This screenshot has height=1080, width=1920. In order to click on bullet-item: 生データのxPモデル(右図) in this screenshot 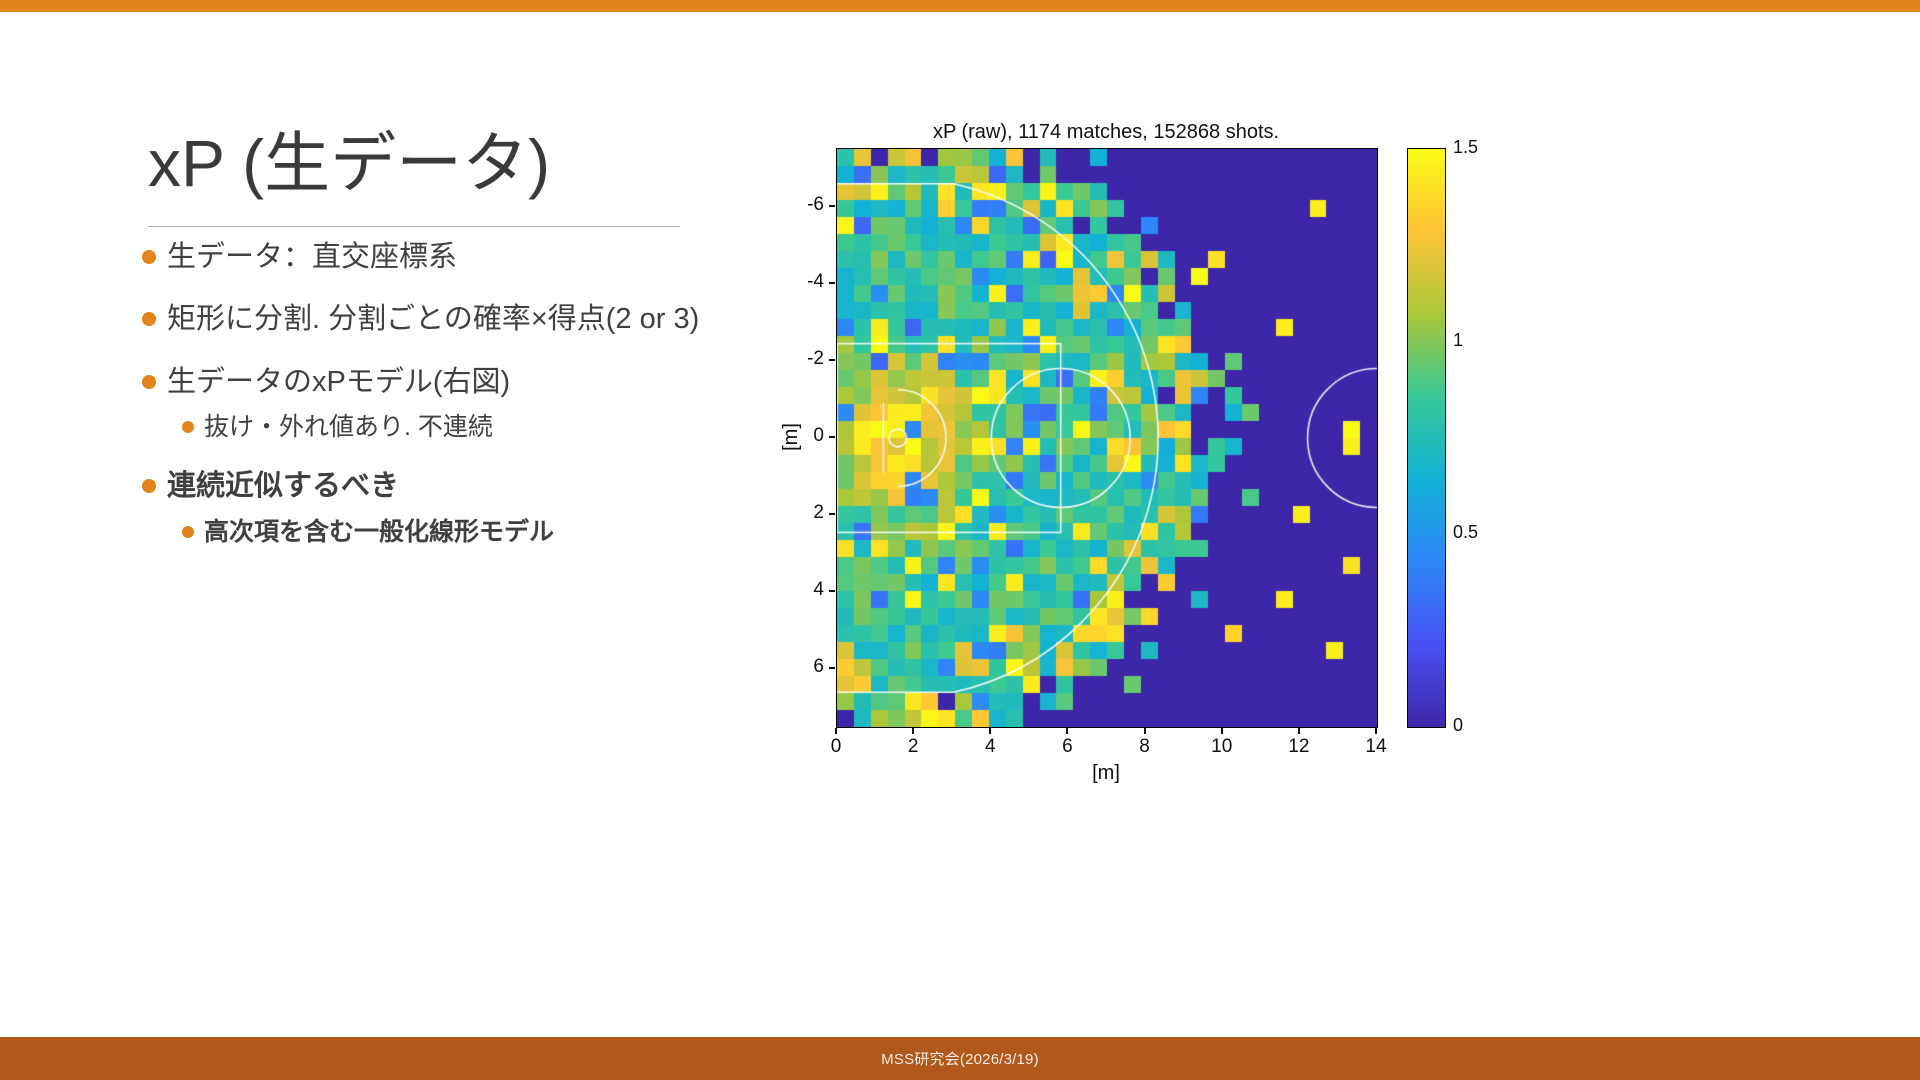, I will do `click(446, 382)`.